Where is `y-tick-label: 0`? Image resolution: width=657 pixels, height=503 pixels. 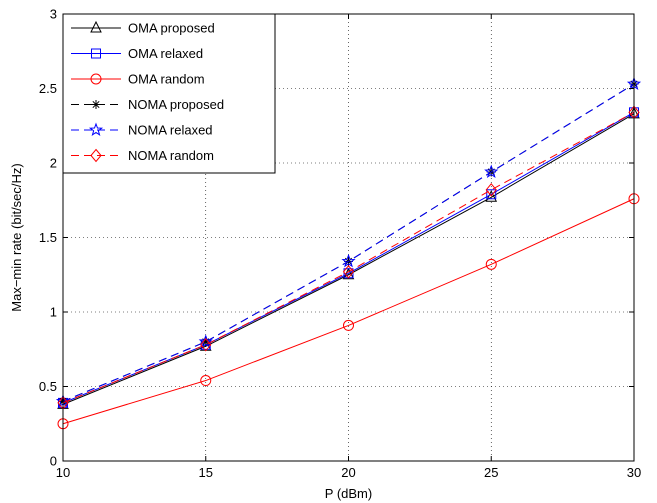
y-tick-label: 0 is located at coordinates (53, 461).